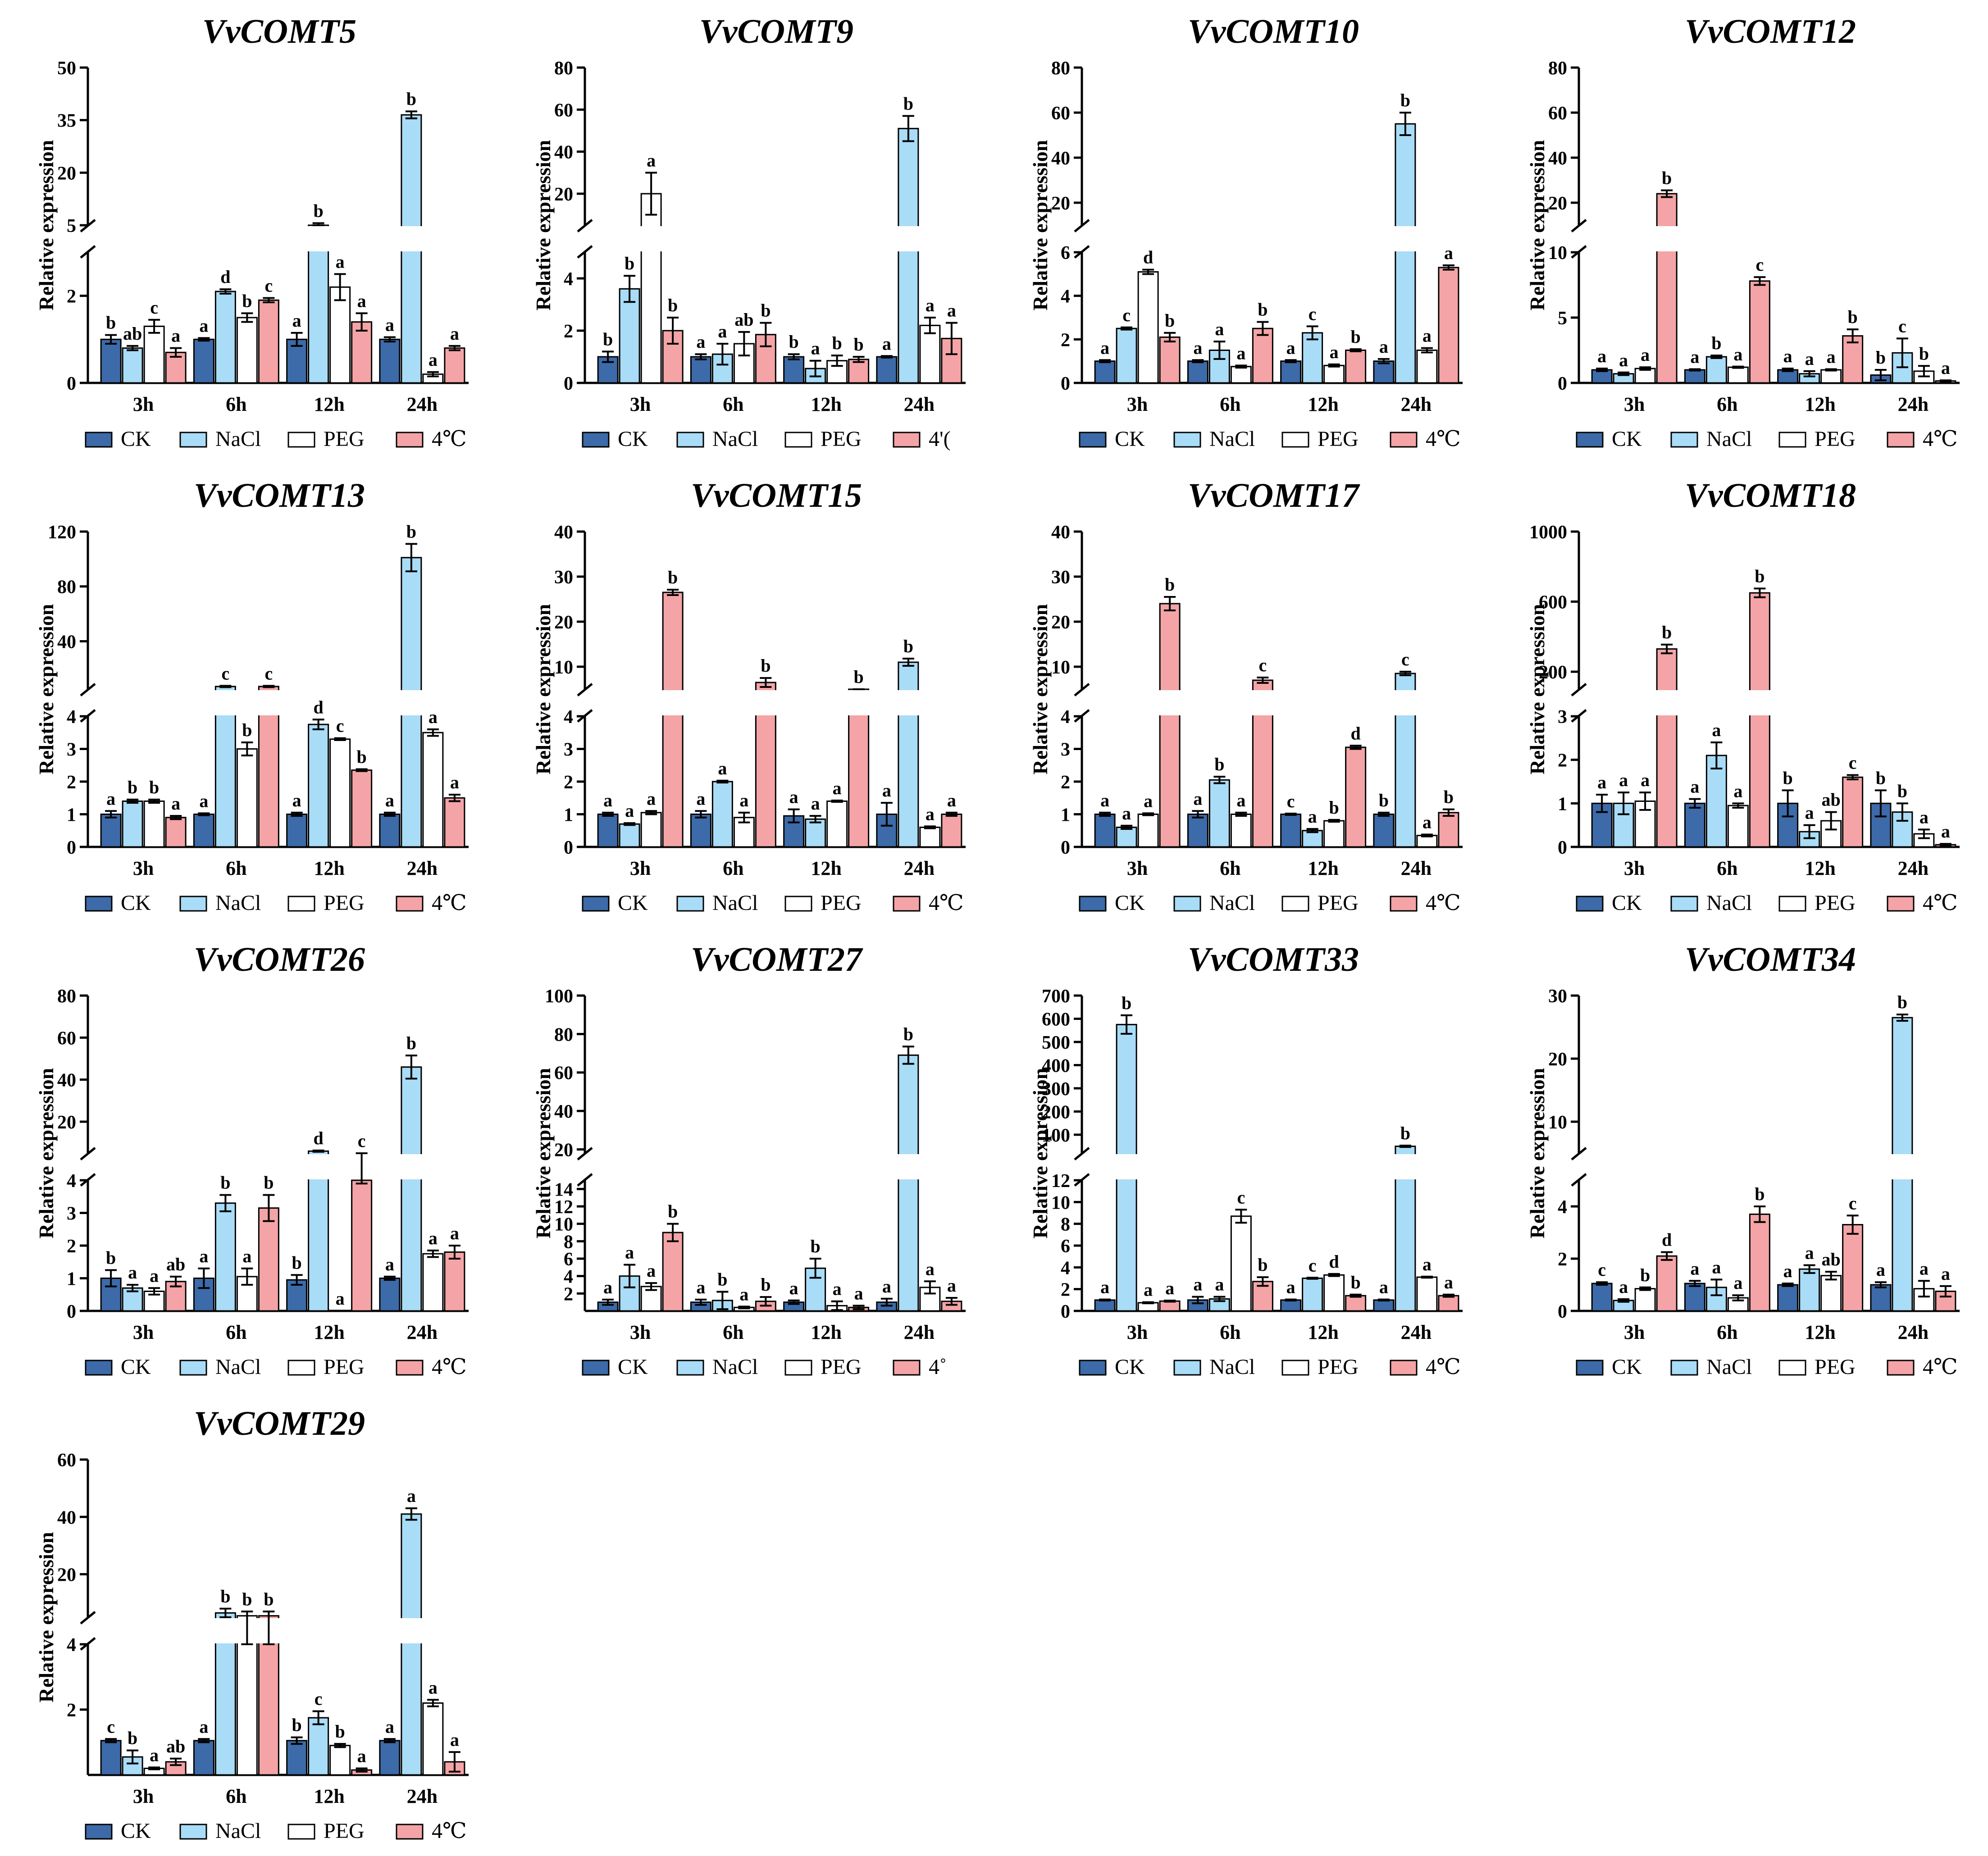  I want to click on y-tick-label: 300, so click(1056, 1089).